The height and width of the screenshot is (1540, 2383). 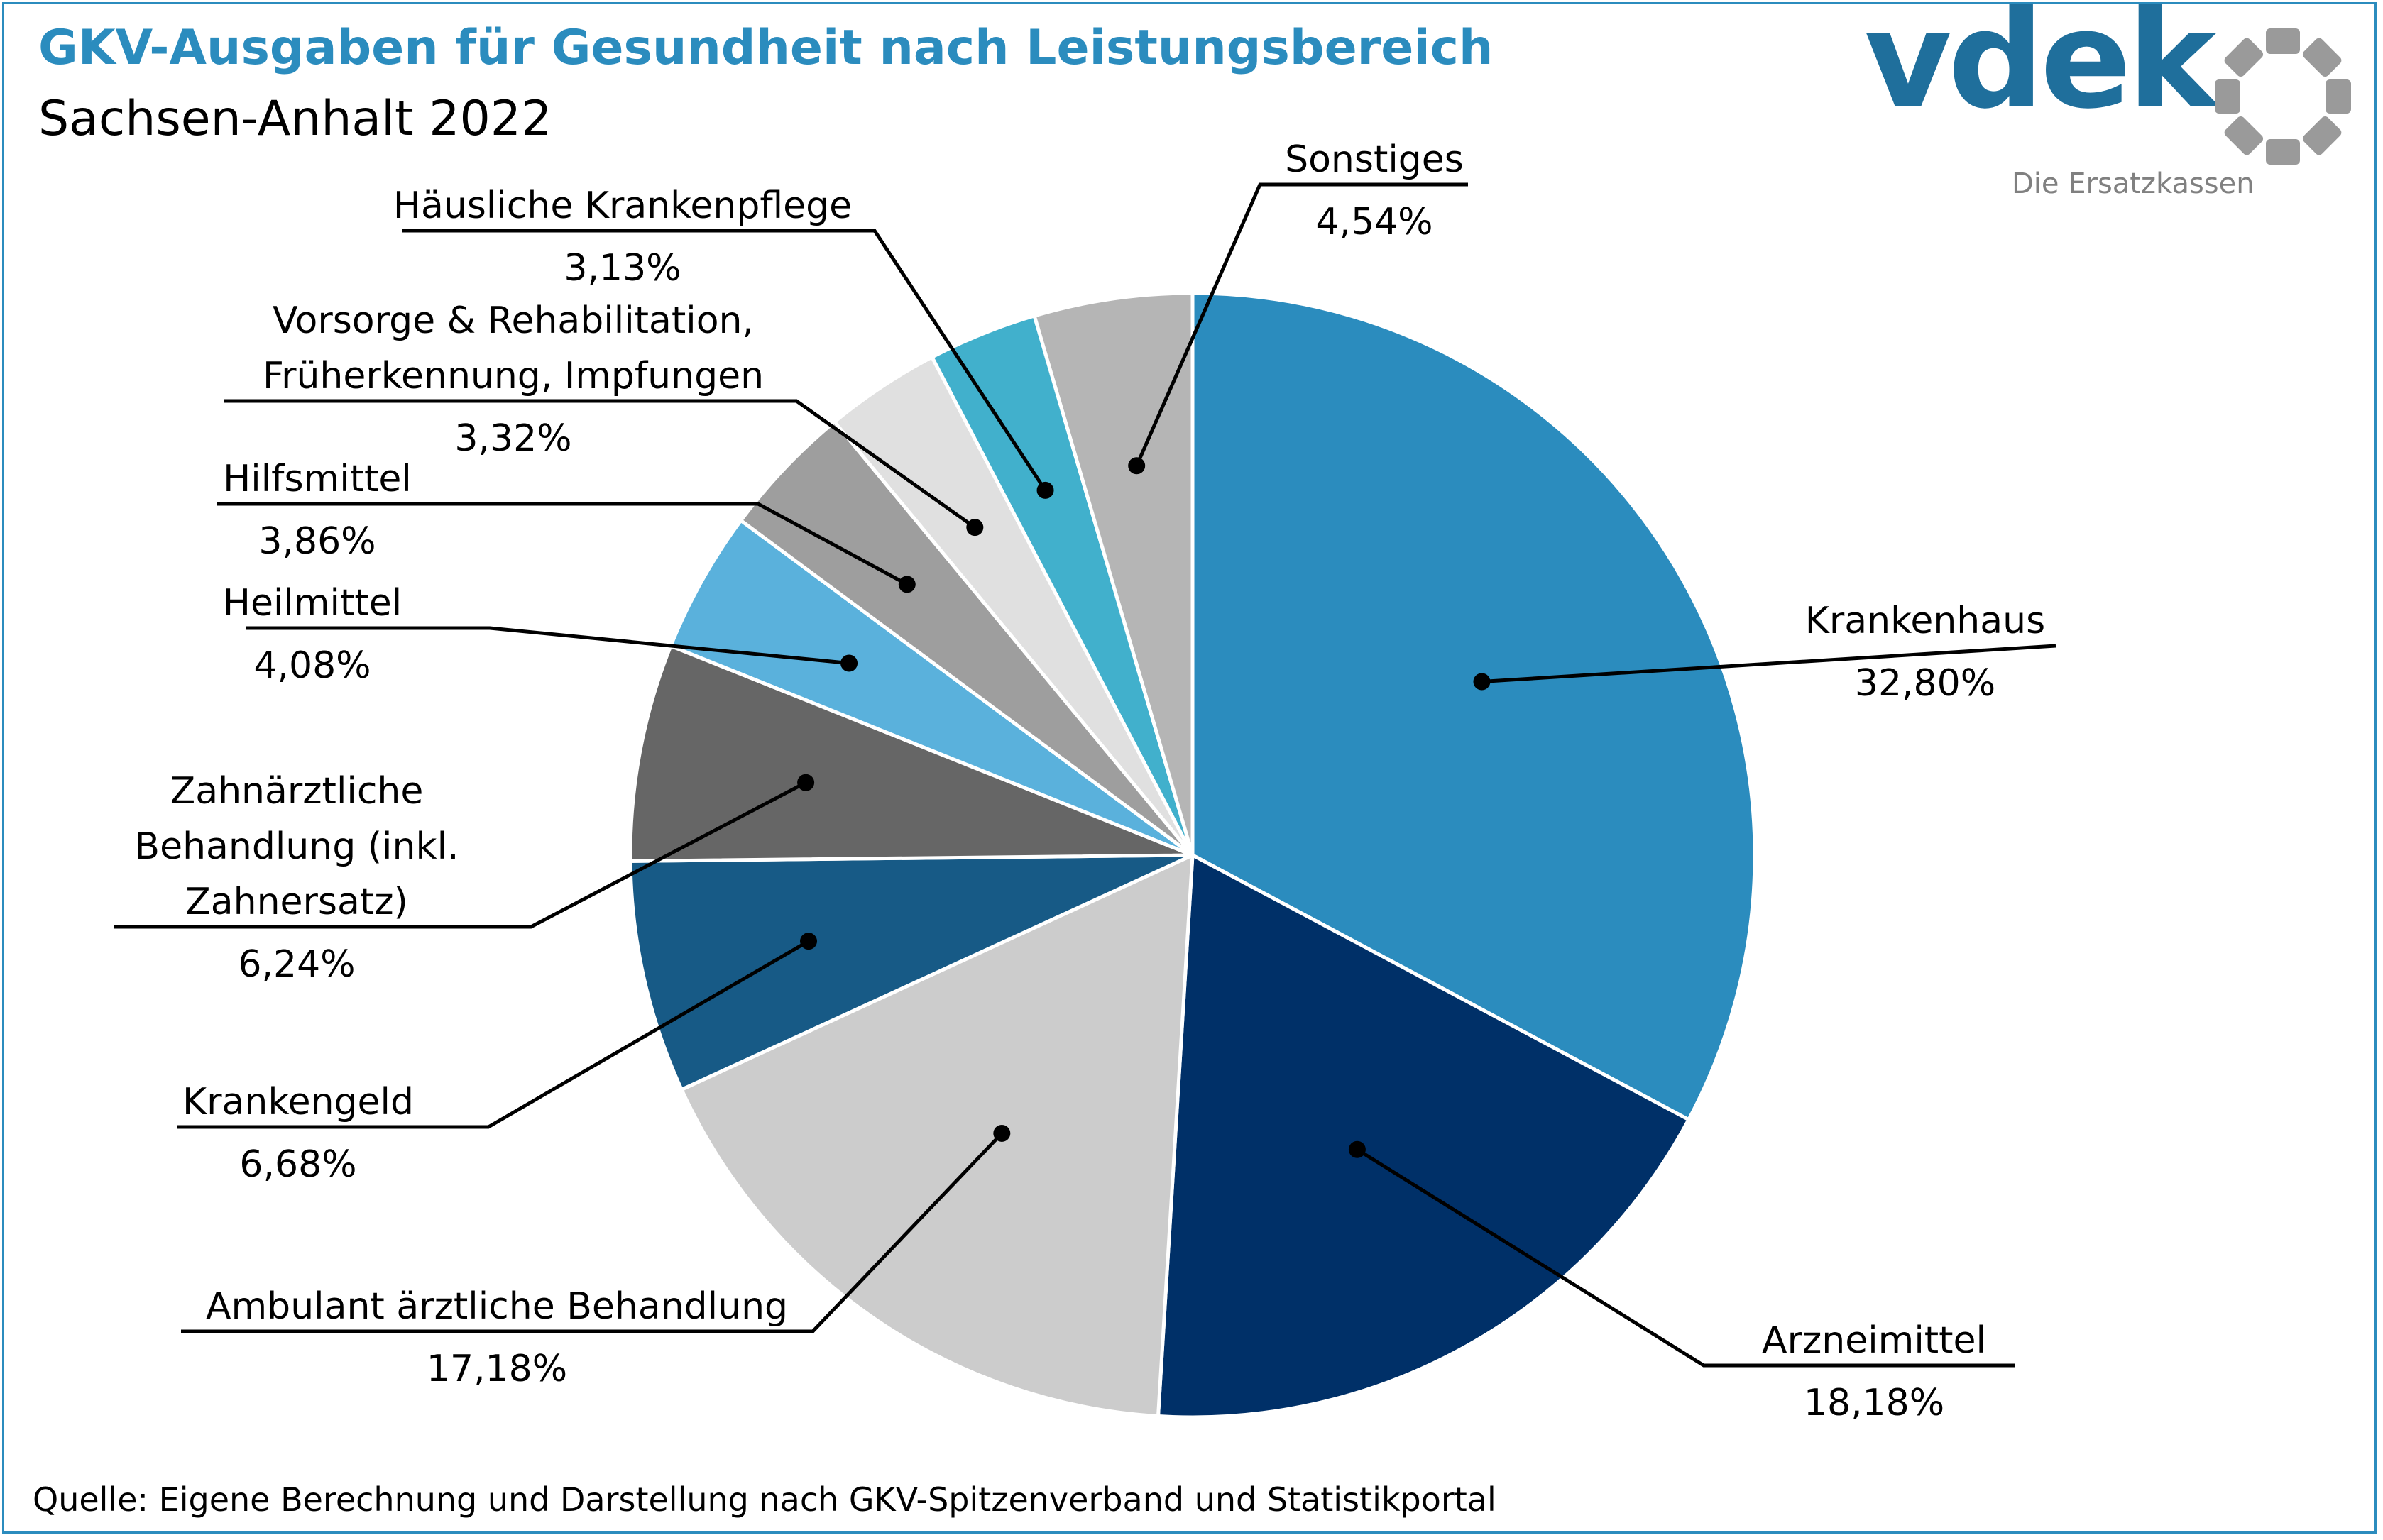 What do you see at coordinates (497, 1369) in the screenshot?
I see `slice-value-label: 17,18%` at bounding box center [497, 1369].